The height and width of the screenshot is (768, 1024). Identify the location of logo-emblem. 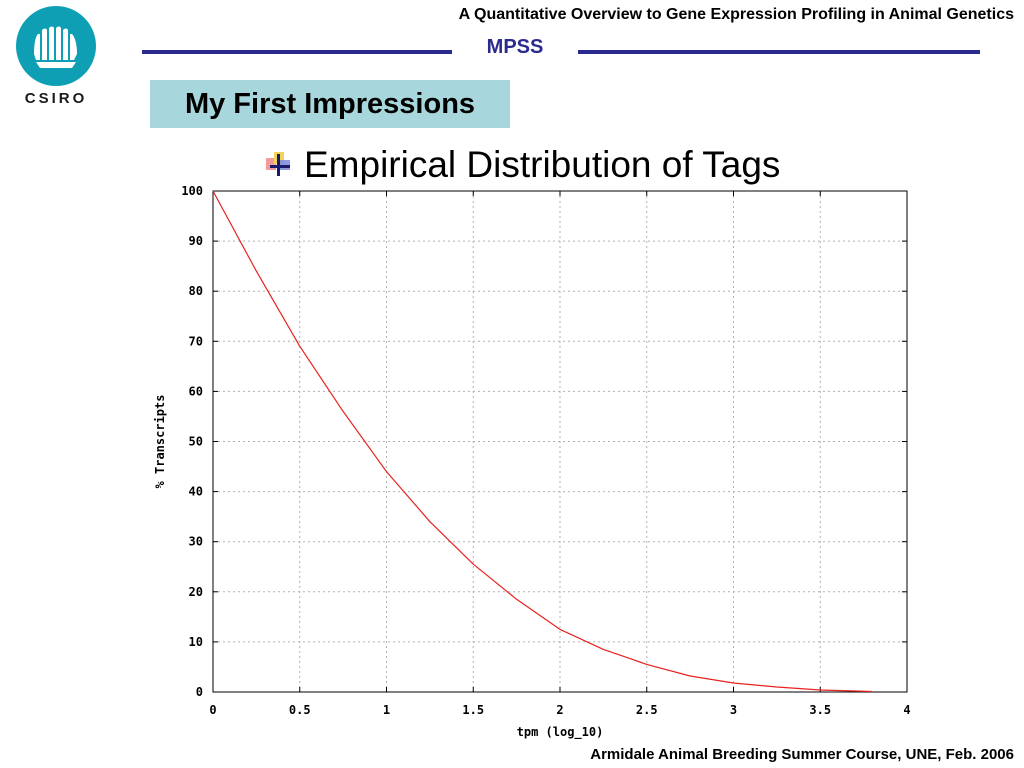
(56, 46).